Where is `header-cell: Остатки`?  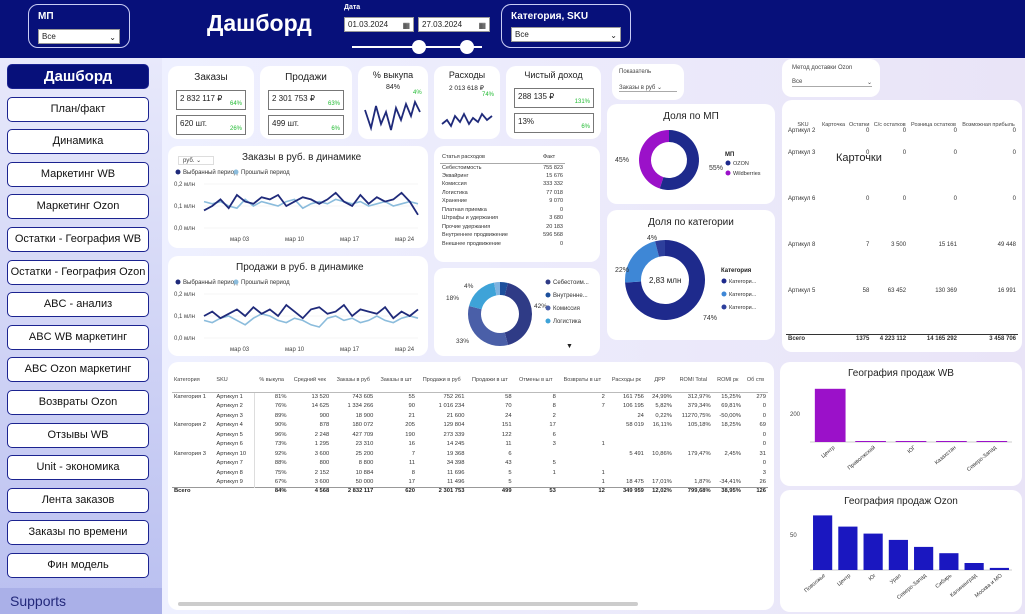 header-cell: Остатки is located at coordinates (859, 125).